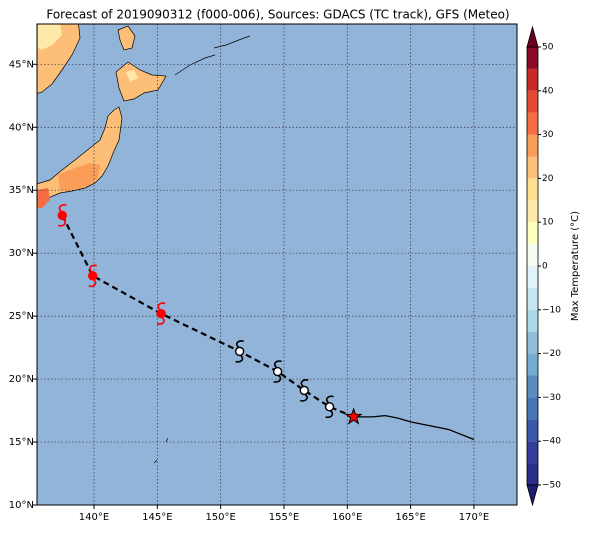 Image resolution: width=592 pixels, height=533 pixels. What do you see at coordinates (21, 442) in the screenshot?
I see `y-tick-label: 15°N` at bounding box center [21, 442].